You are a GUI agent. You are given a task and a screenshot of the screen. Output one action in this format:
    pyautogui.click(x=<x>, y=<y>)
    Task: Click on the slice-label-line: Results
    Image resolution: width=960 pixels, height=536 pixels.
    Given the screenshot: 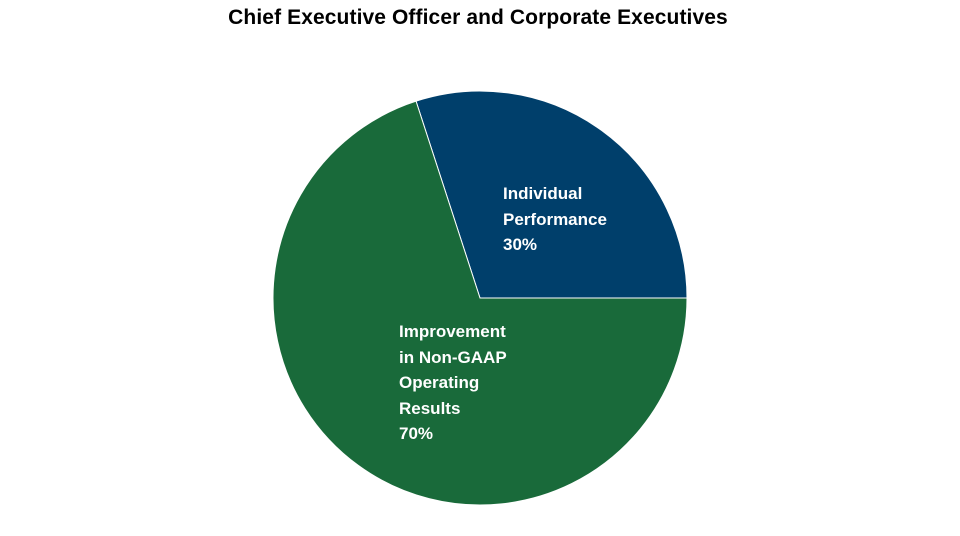 What is the action you would take?
    pyautogui.click(x=430, y=408)
    